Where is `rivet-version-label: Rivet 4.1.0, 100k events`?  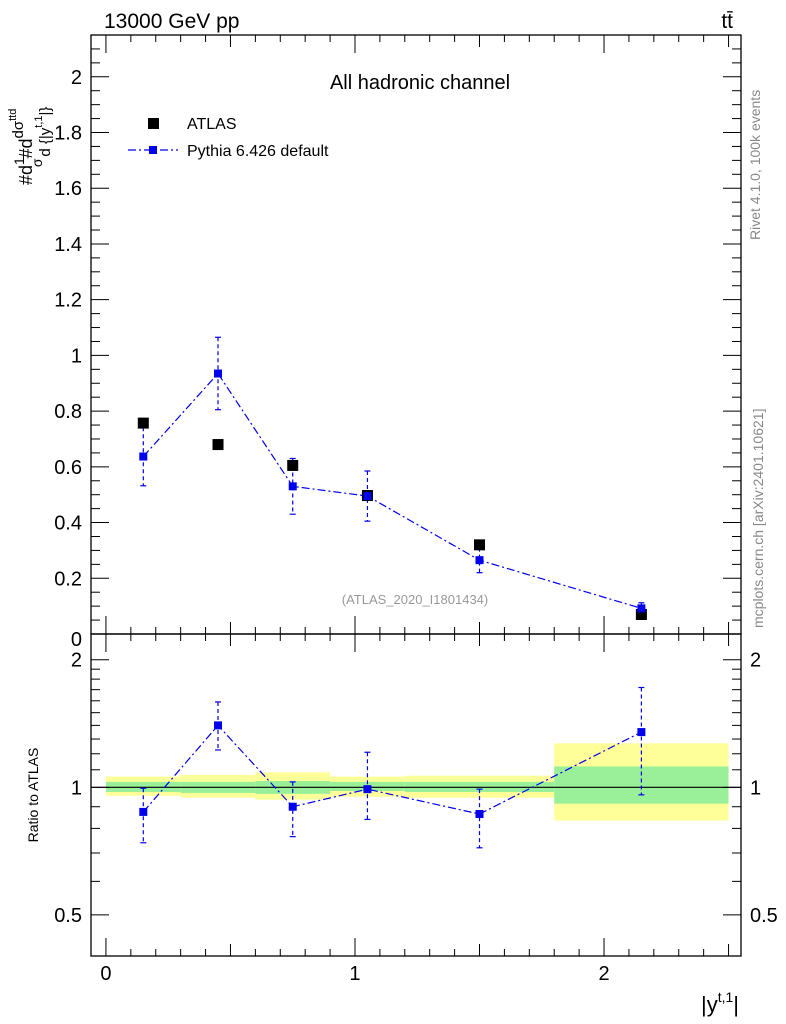 rivet-version-label: Rivet 4.1.0, 100k events is located at coordinates (755, 165).